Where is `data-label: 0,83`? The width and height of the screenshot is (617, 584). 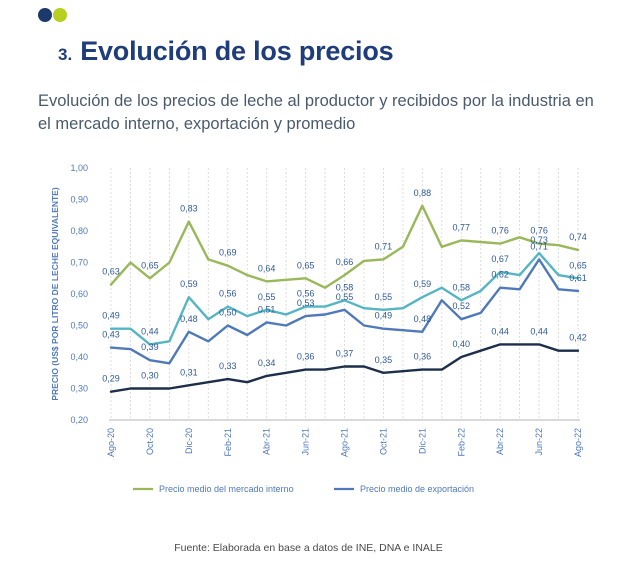 data-label: 0,83 is located at coordinates (189, 209).